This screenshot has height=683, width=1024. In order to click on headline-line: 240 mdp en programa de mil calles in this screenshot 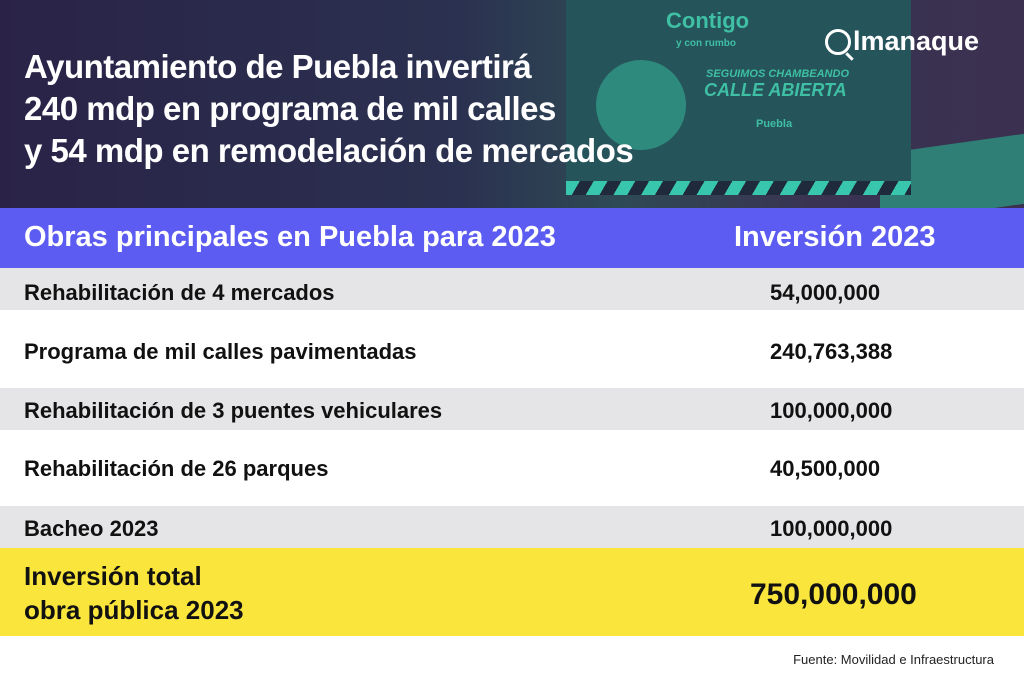, I will do `click(290, 108)`.